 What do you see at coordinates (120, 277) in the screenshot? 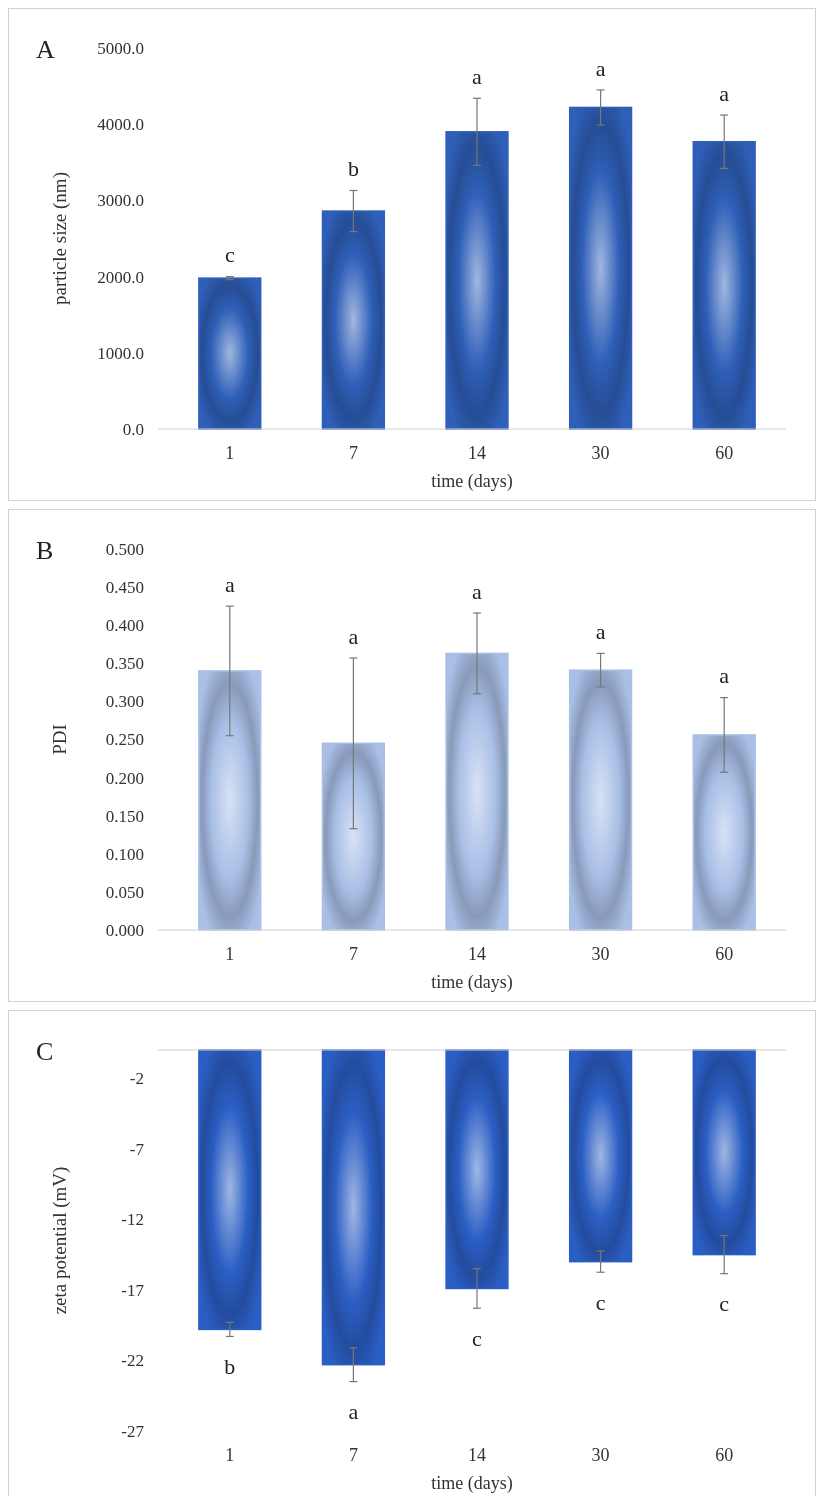
I see `y-tick-label: 2000.0` at bounding box center [120, 277].